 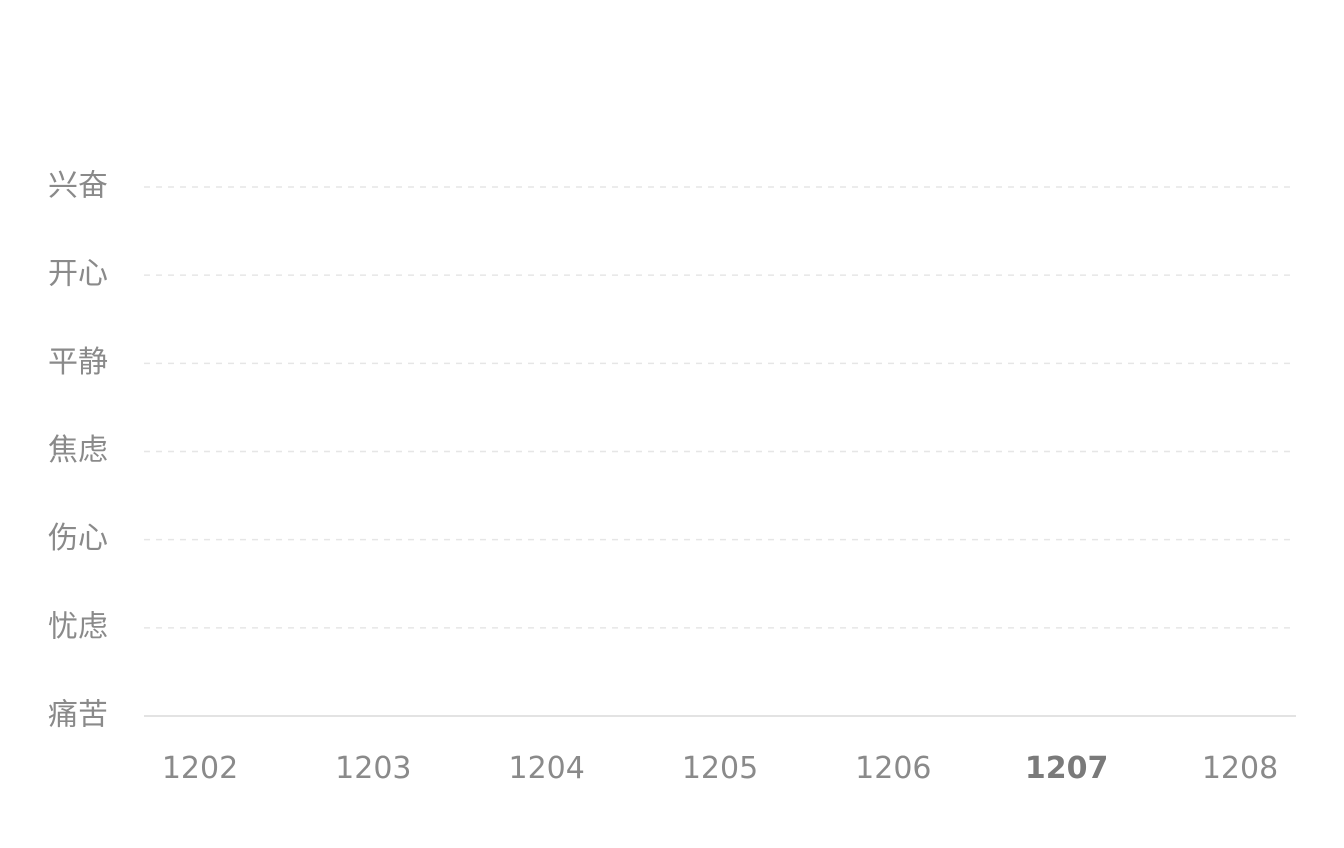 I want to click on x-tick-label: 1207, so click(x=1067, y=768).